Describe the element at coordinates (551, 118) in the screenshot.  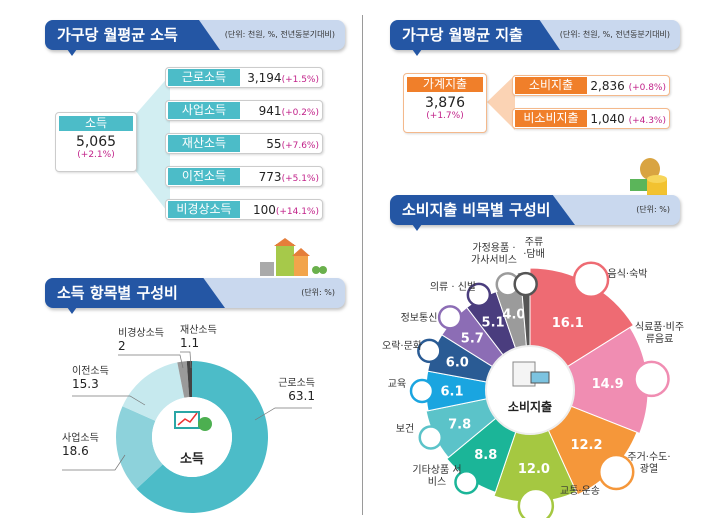
I see `item-label: 비소비지출` at that location.